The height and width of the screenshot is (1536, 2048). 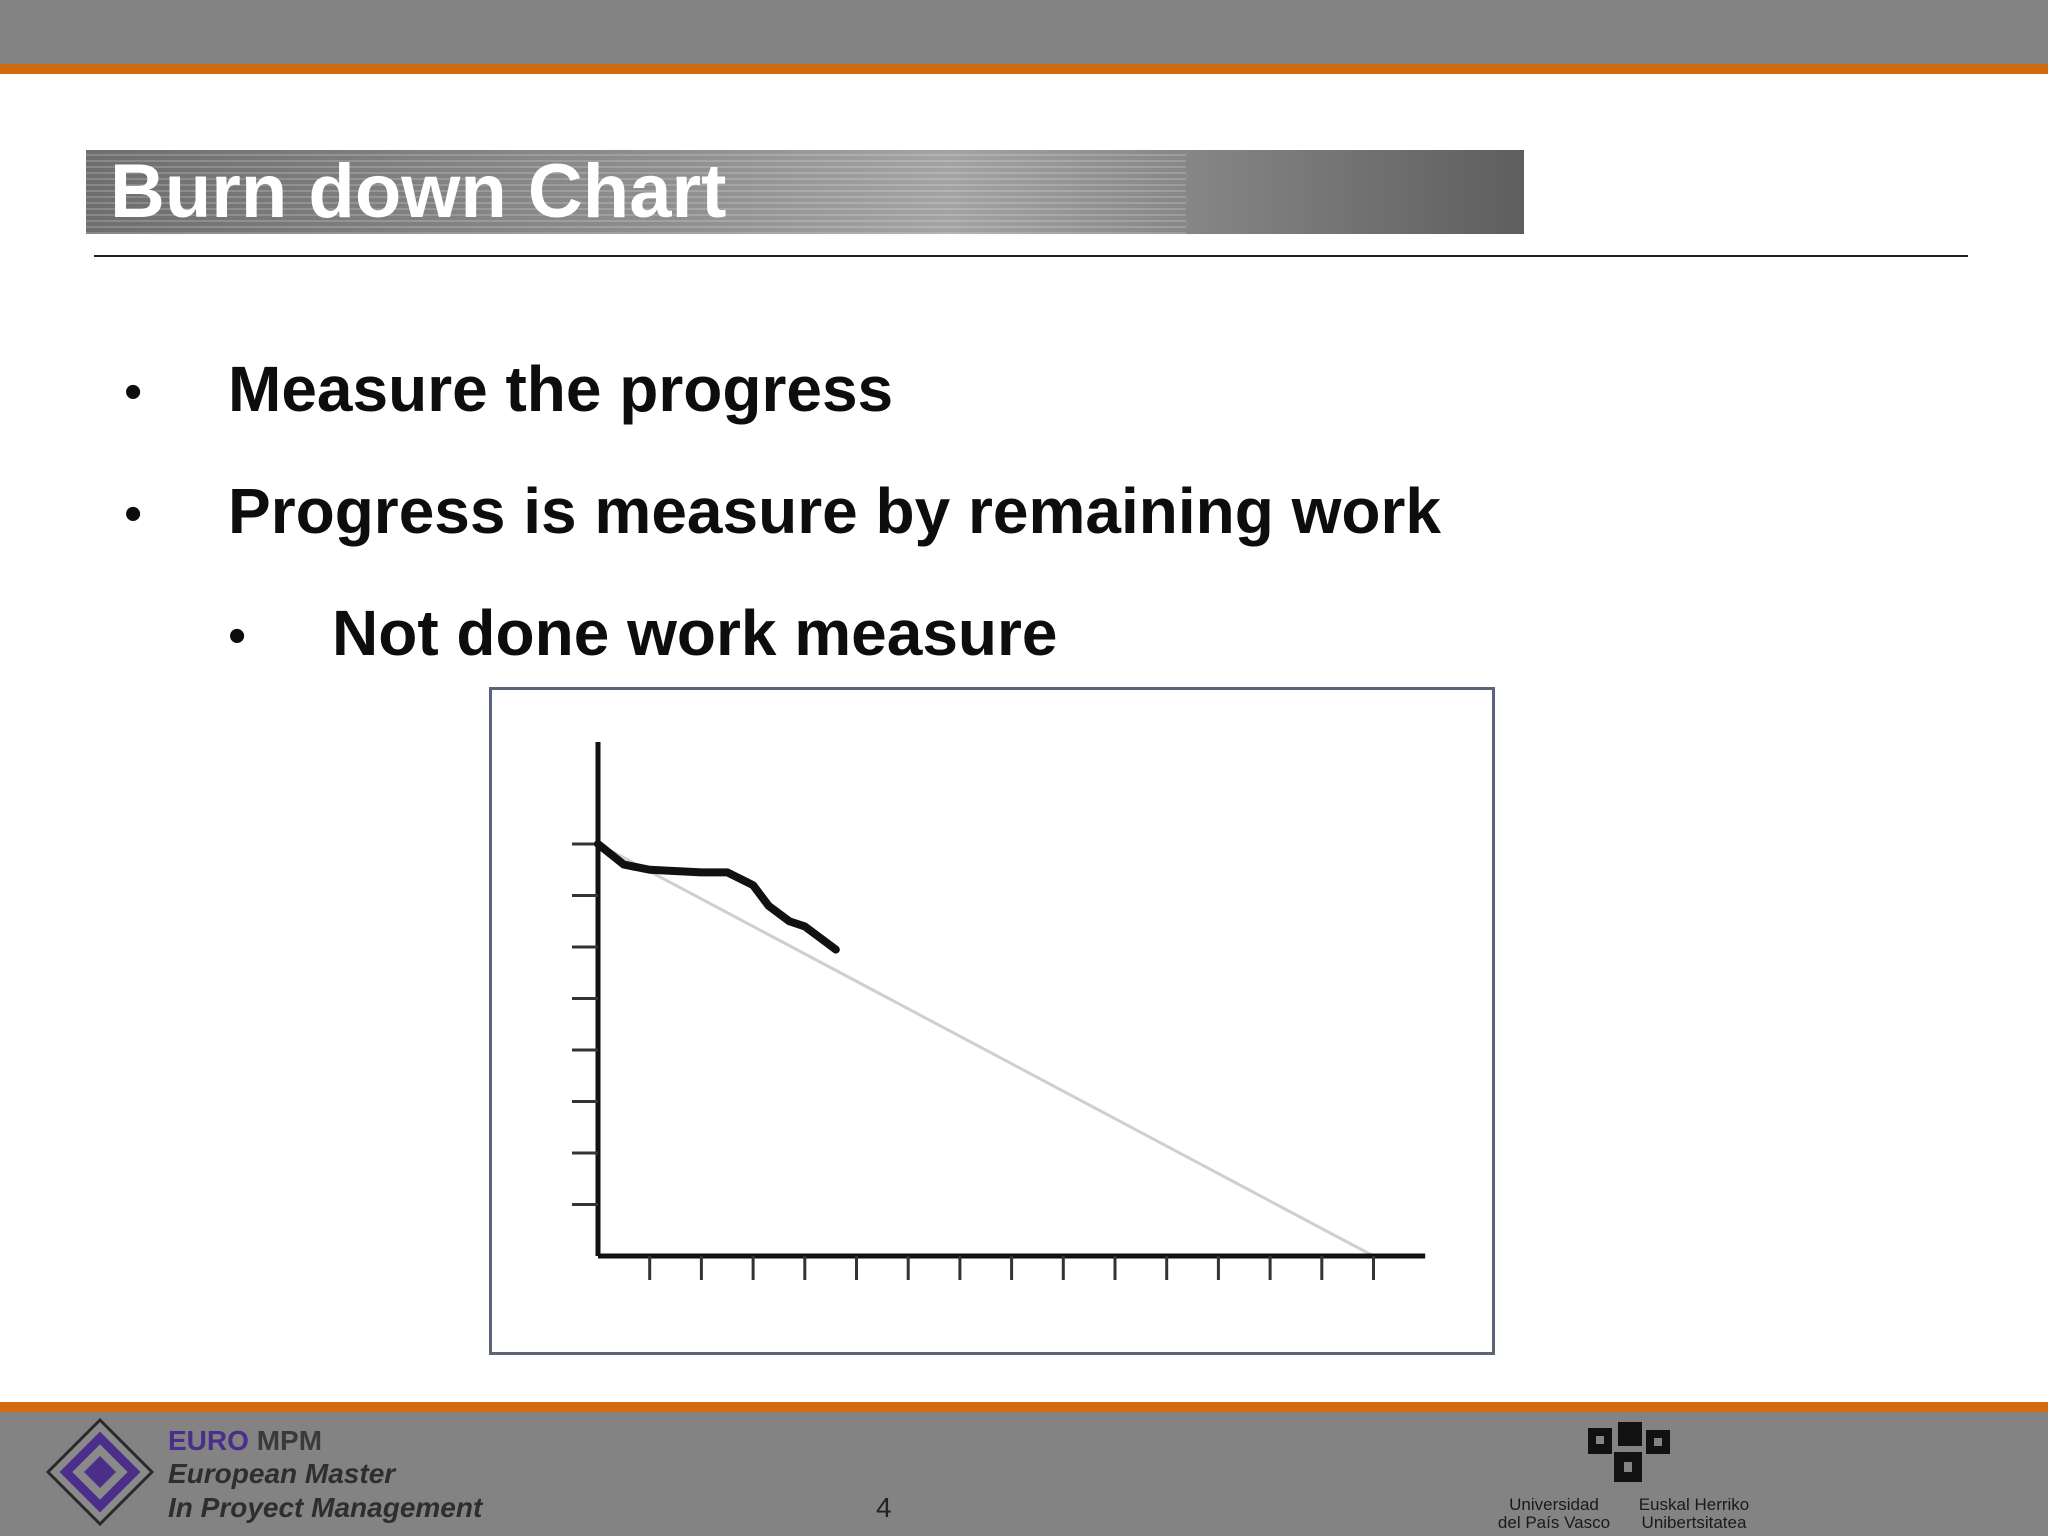 I want to click on title-bar-texture, so click(x=636, y=192).